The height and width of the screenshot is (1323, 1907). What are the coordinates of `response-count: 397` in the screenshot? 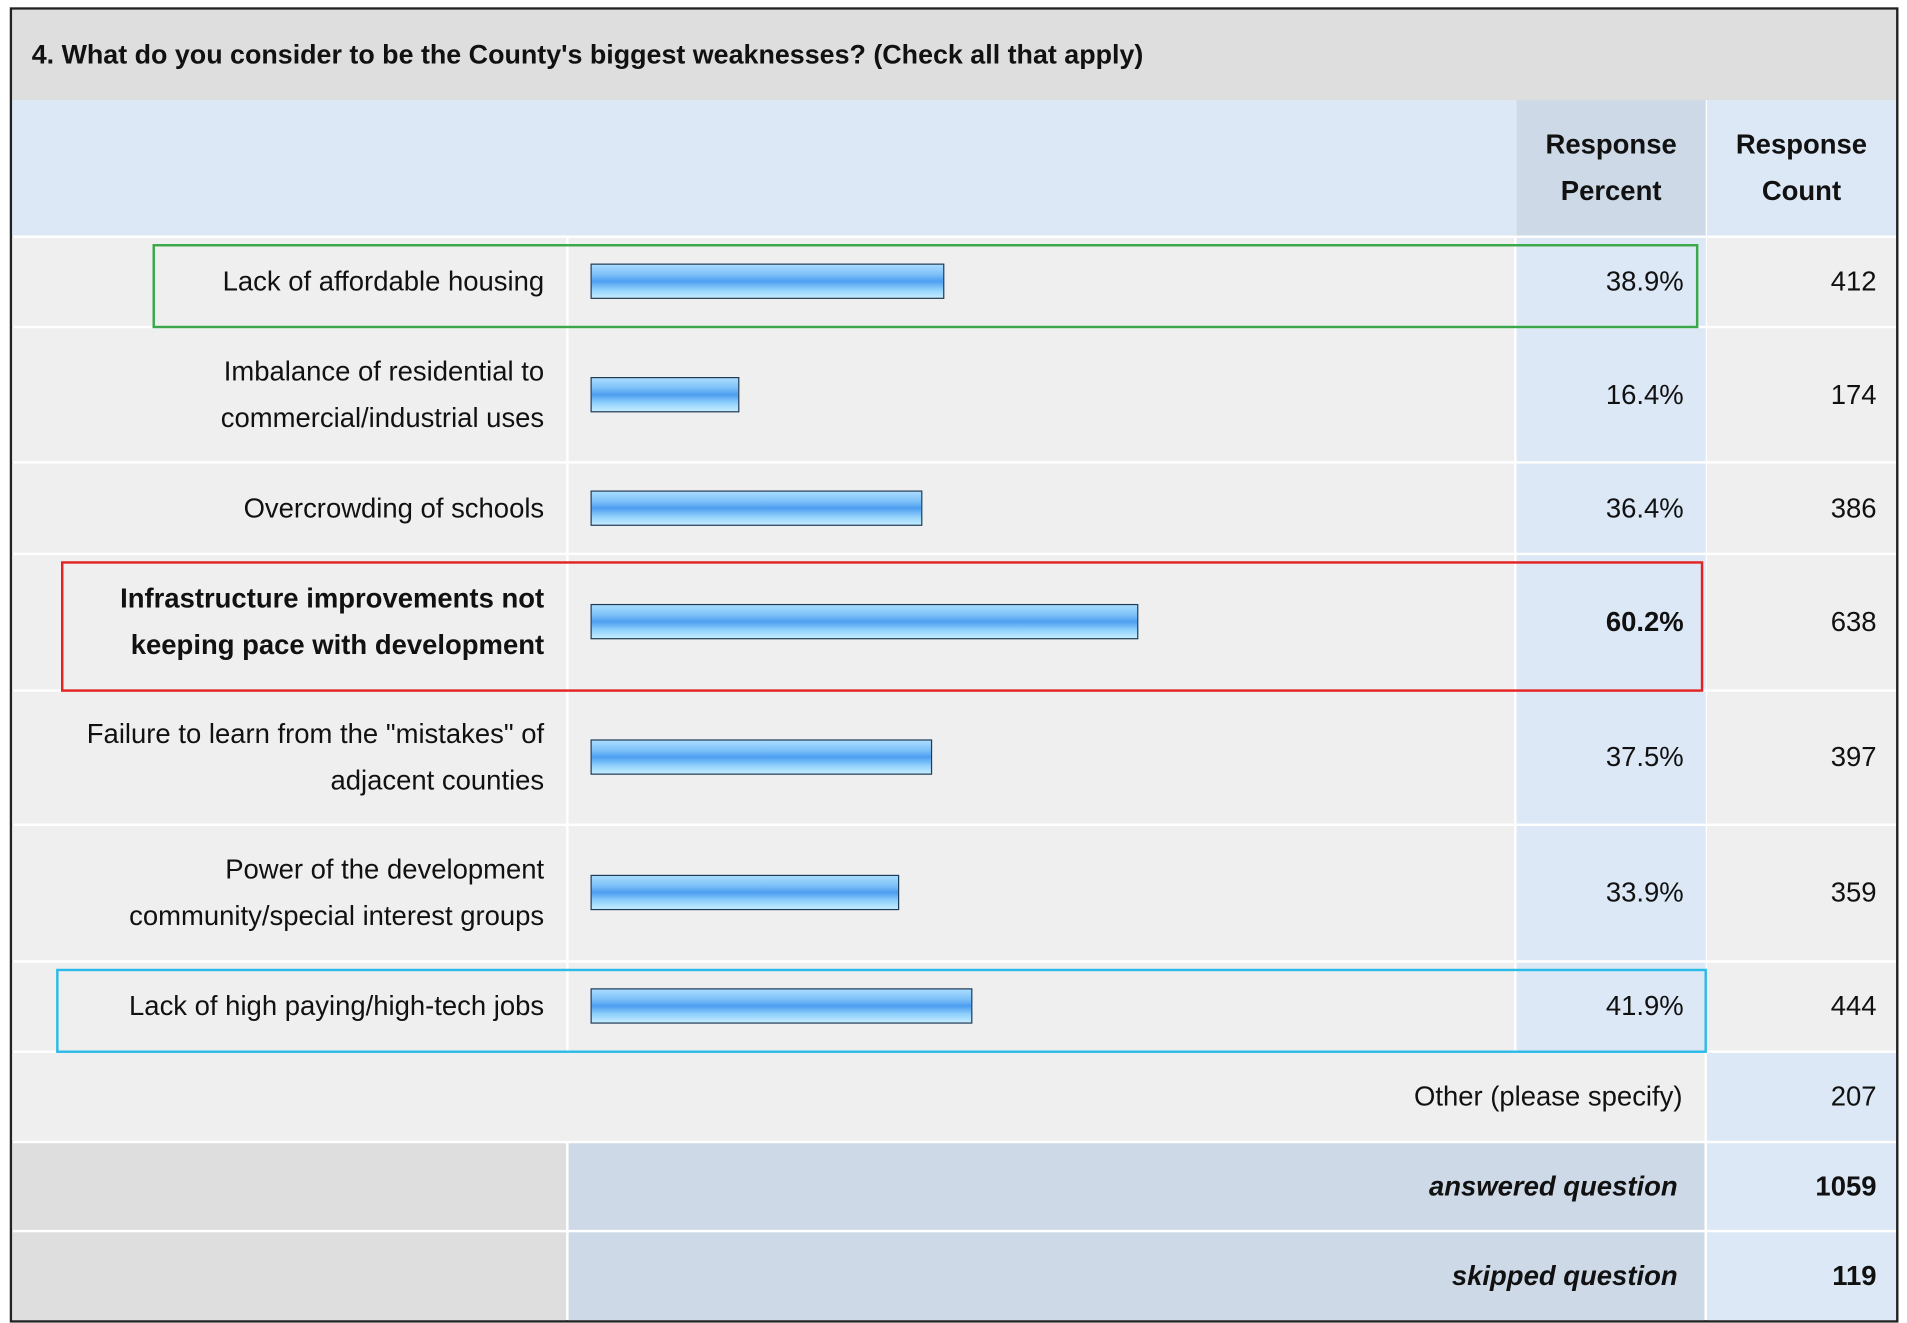 It's located at (1801, 757).